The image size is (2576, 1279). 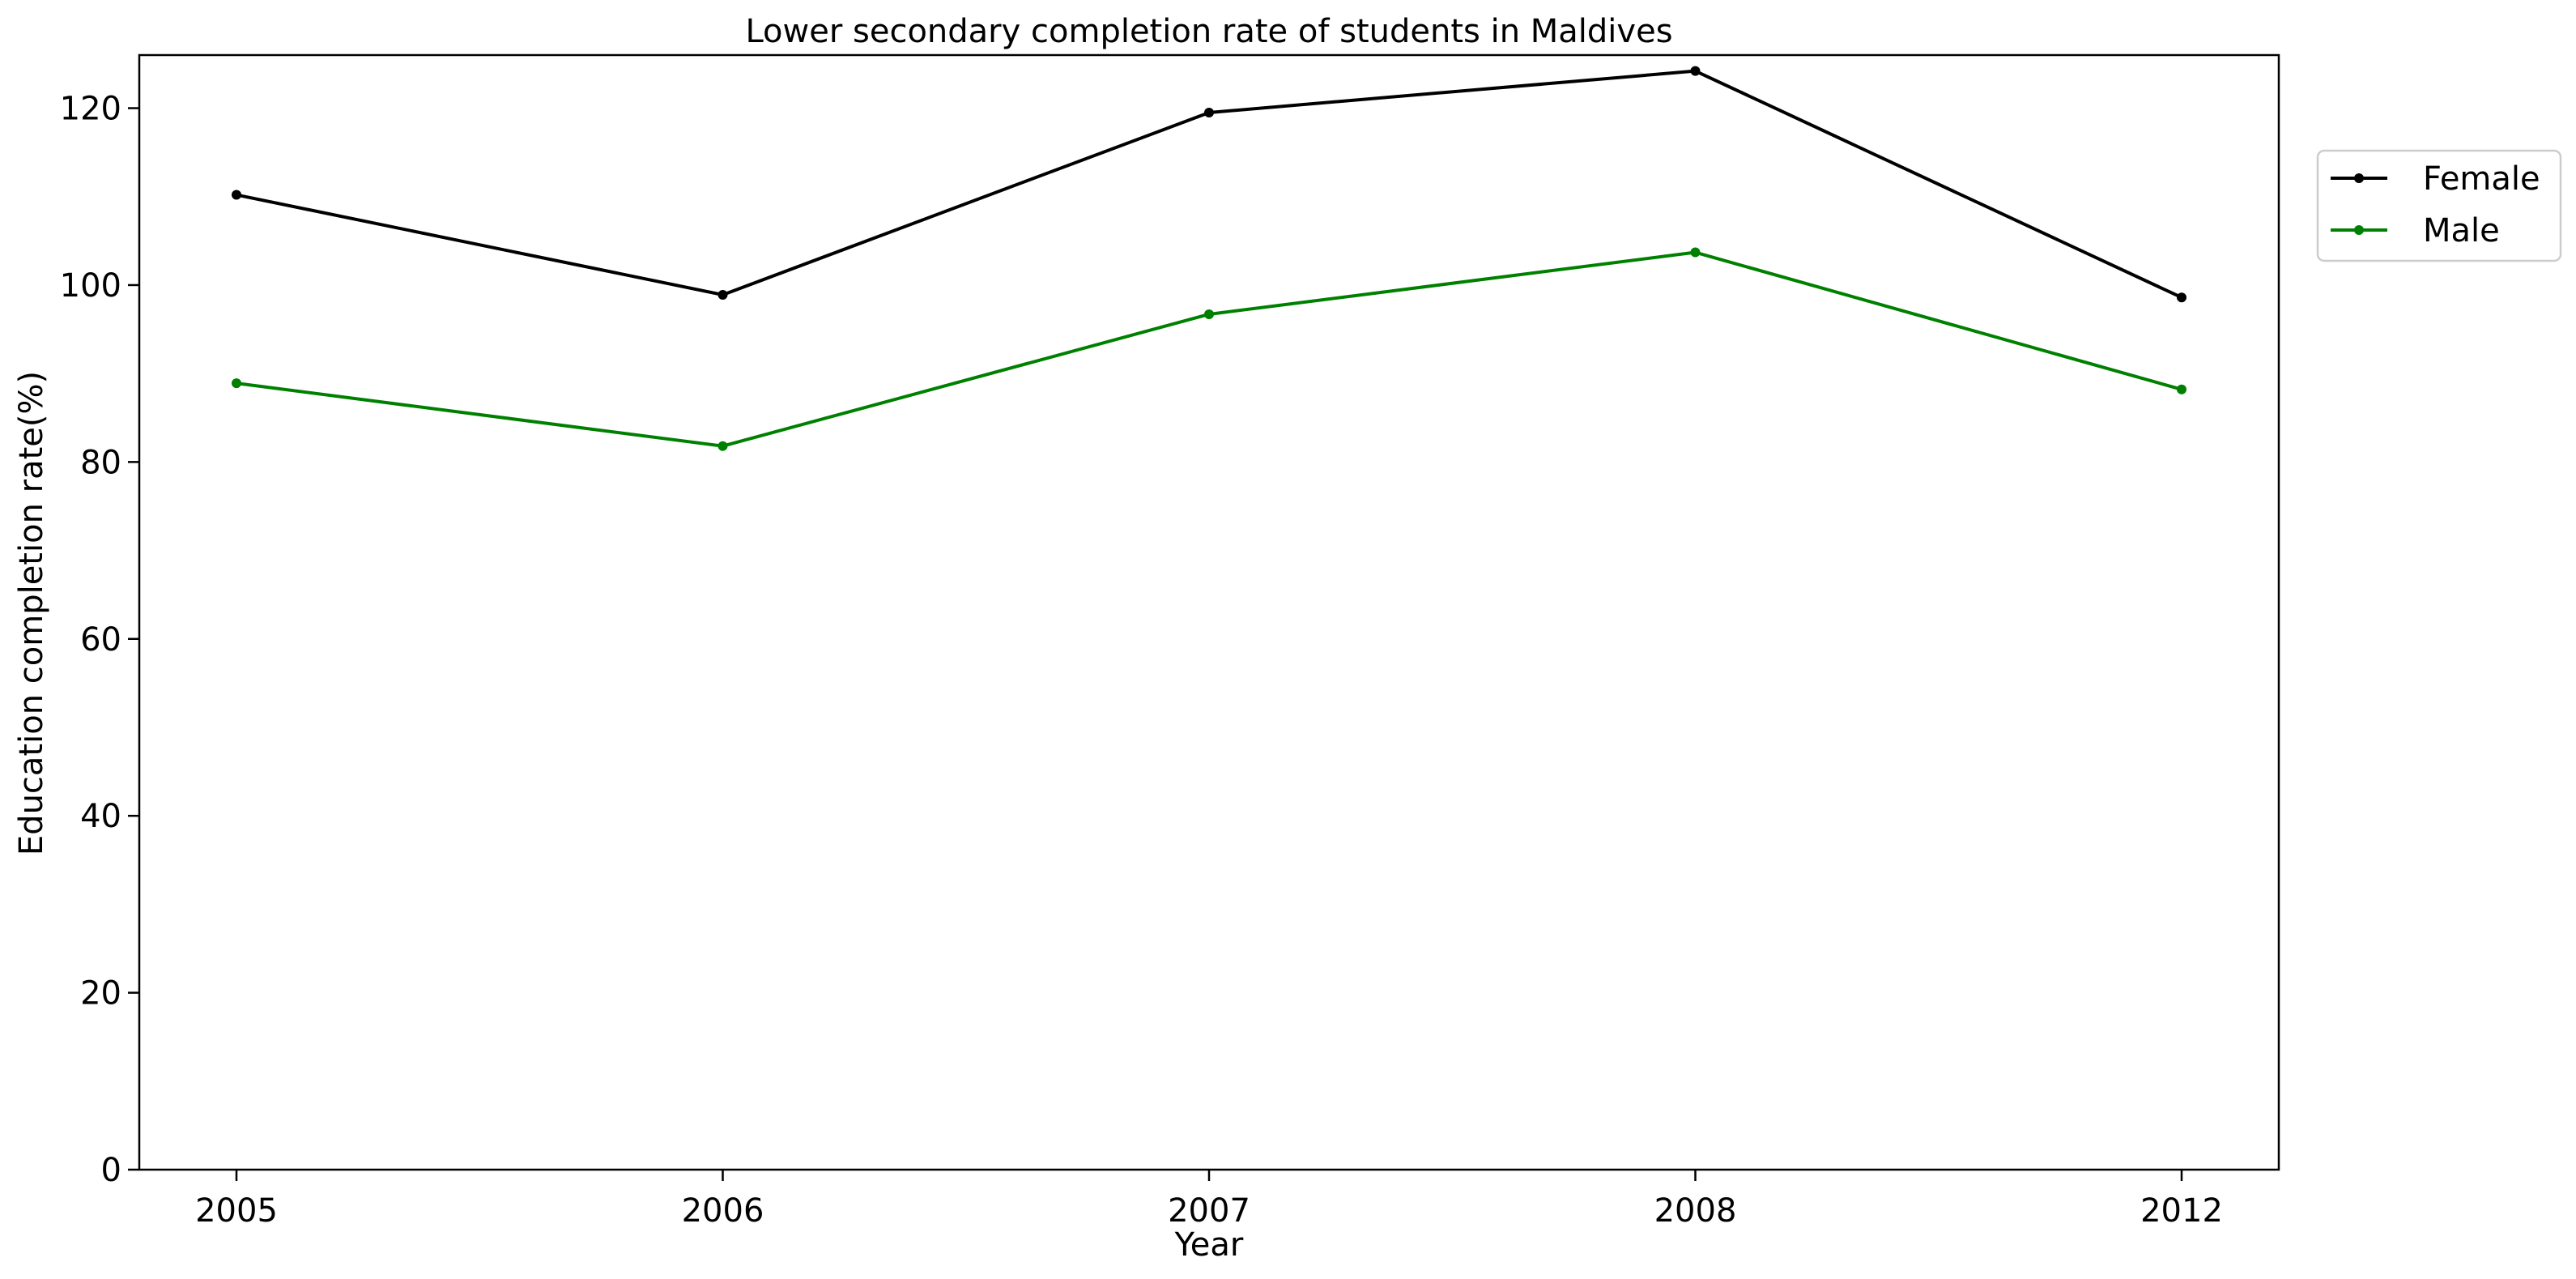 What do you see at coordinates (2439, 205) in the screenshot?
I see `legend: Female Male` at bounding box center [2439, 205].